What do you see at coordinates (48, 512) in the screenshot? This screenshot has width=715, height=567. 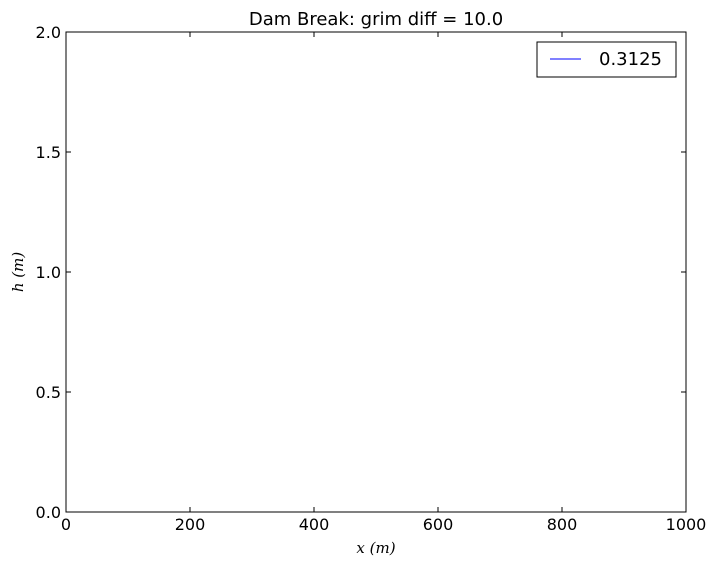 I see `y-tick-label: 0.0` at bounding box center [48, 512].